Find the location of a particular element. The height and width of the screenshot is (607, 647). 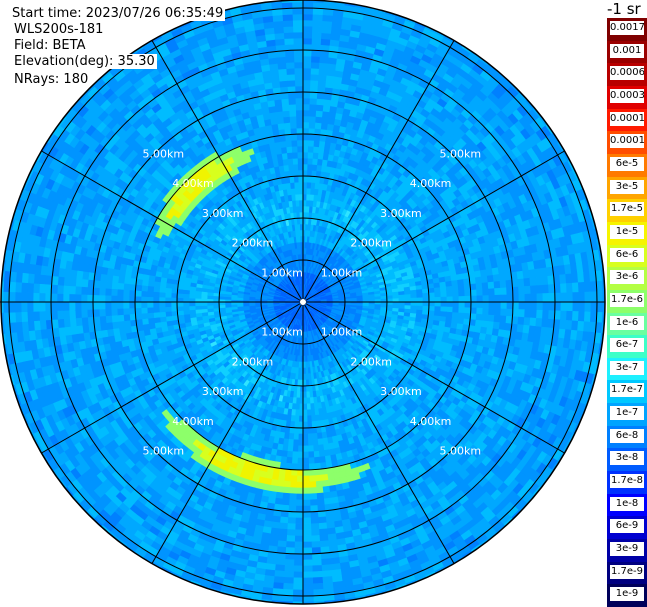

colorbar-label: 1e-5 is located at coordinates (627, 231).